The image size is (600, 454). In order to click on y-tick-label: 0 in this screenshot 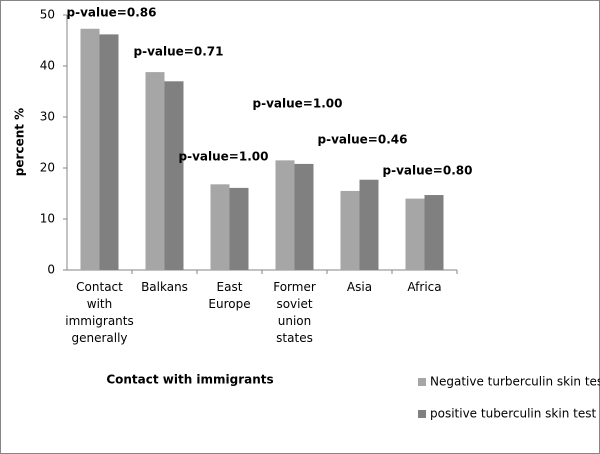, I will do `click(51, 270)`.